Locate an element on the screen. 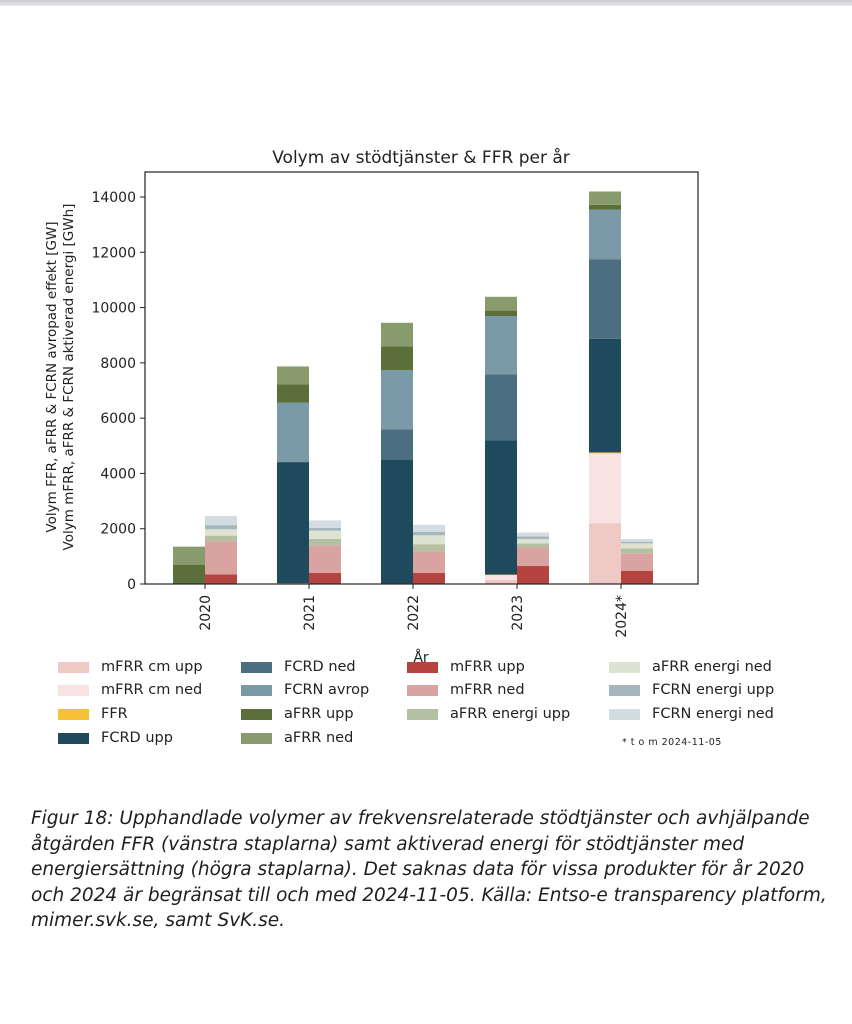 The image size is (852, 1024). y-tick-label: 10000 is located at coordinates (113, 309).